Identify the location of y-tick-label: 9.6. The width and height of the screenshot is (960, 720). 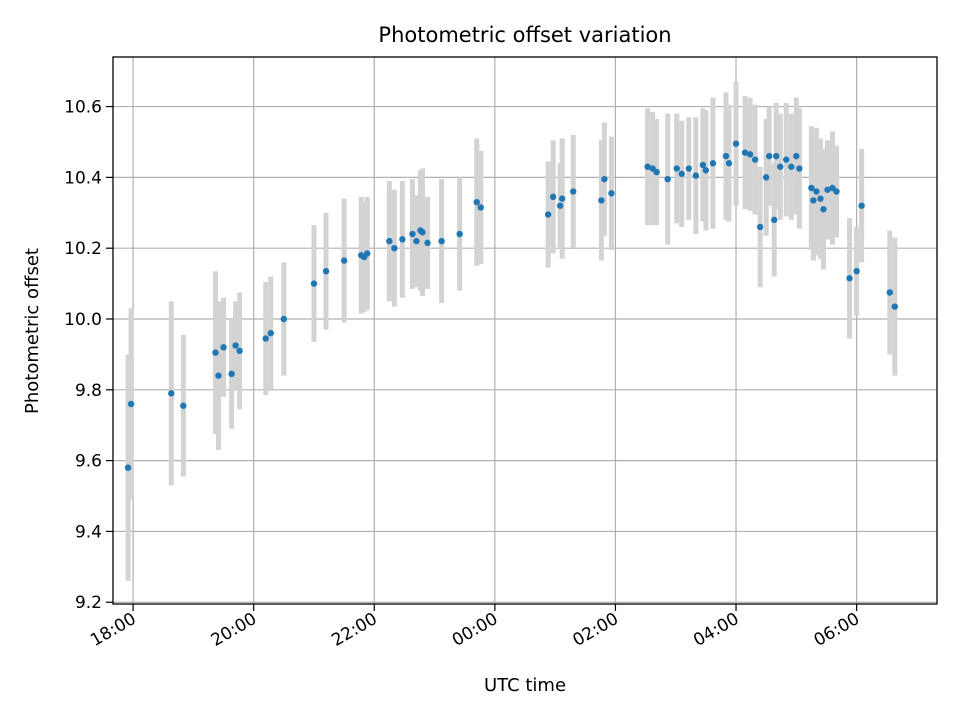
(88, 462).